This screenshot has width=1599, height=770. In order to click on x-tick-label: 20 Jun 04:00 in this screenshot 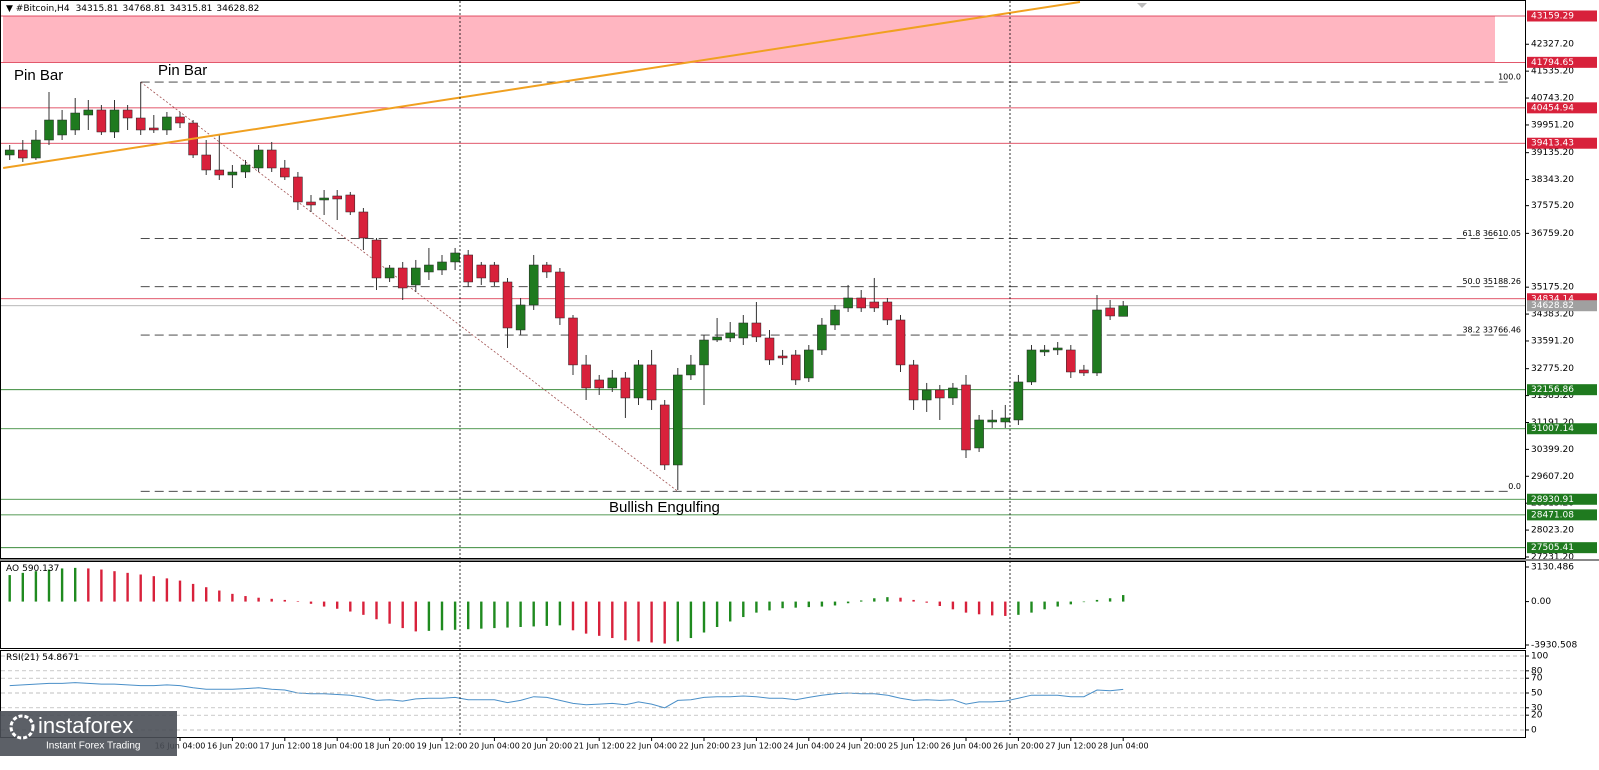, I will do `click(494, 746)`.